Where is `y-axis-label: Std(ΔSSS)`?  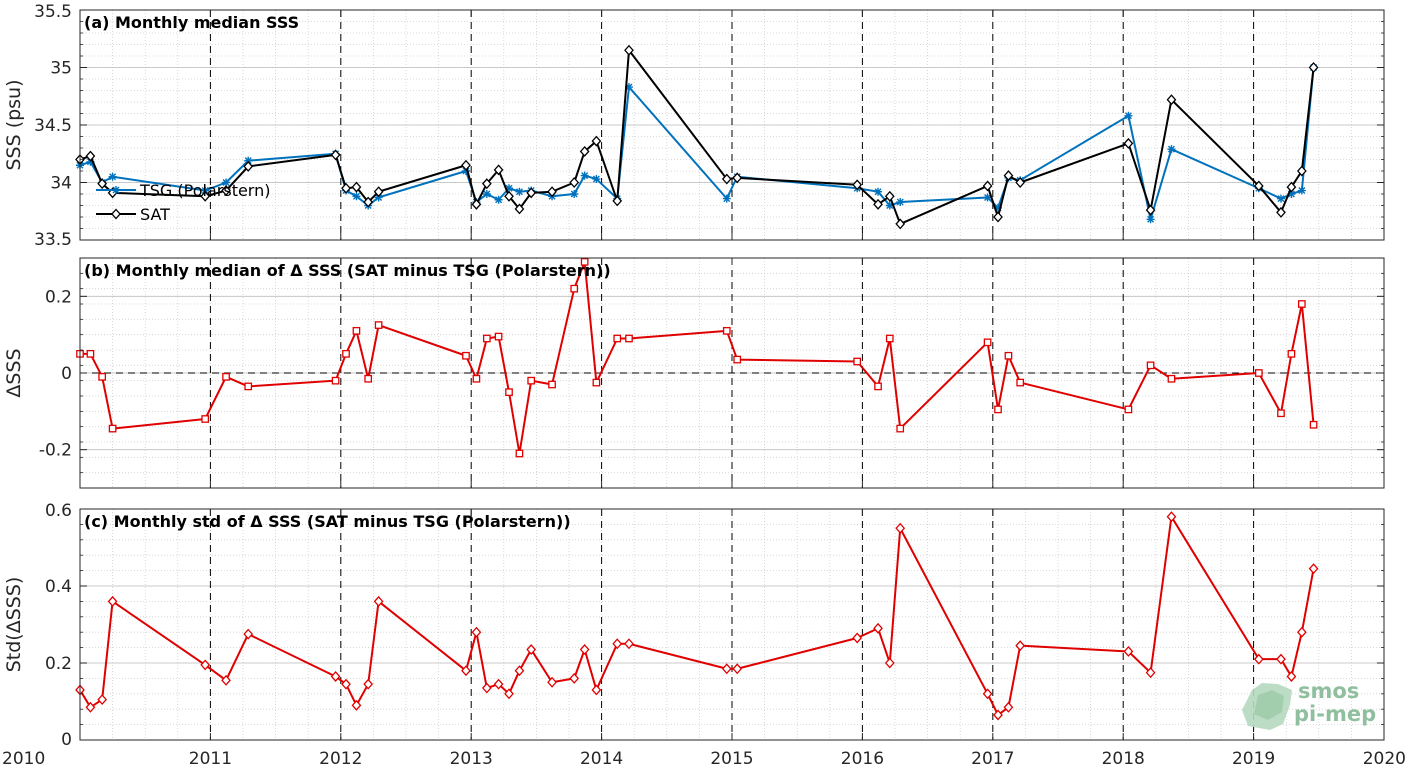
y-axis-label: Std(ΔSSS) is located at coordinates (14, 625).